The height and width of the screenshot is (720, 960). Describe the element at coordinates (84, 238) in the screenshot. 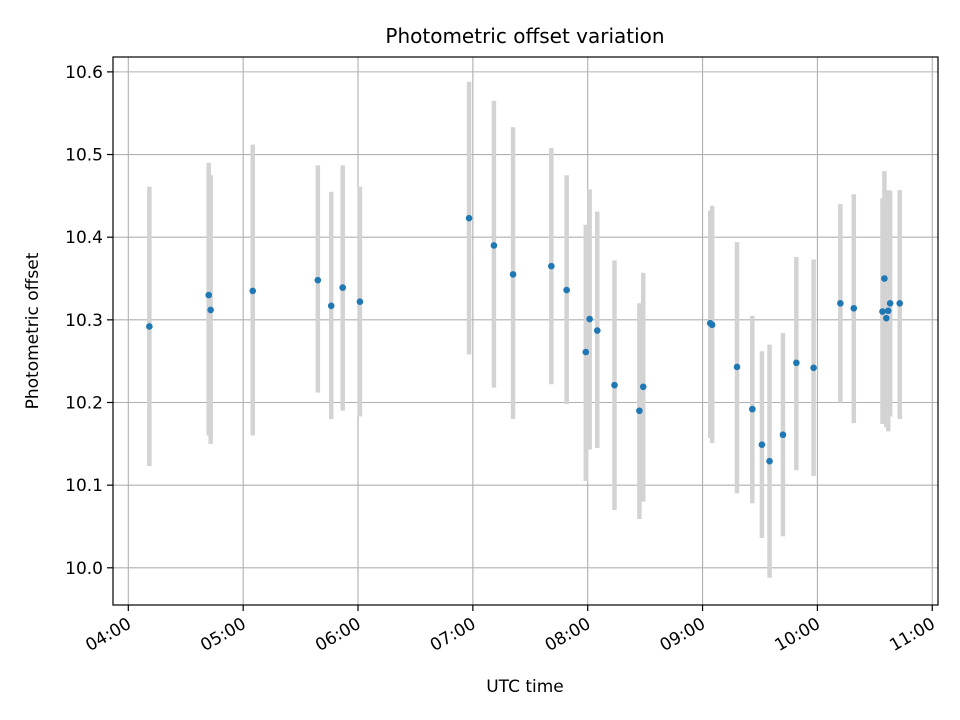

I see `y-tick-label: 10.4` at that location.